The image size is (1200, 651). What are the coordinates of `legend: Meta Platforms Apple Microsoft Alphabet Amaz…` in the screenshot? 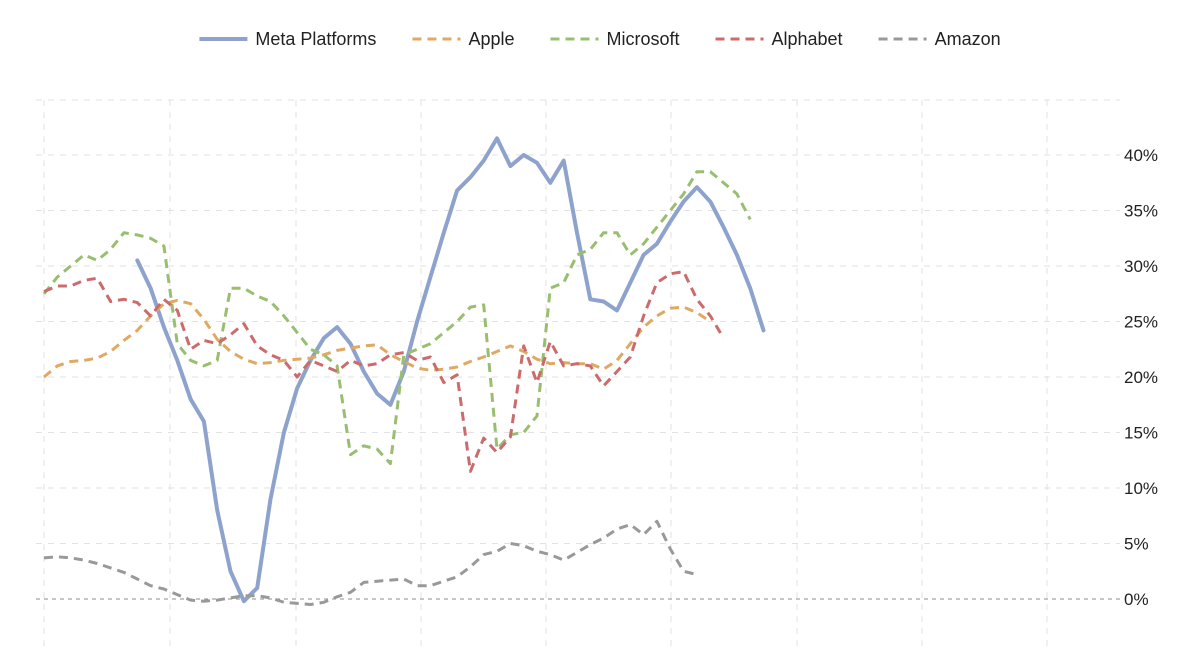 It's located at (600, 39).